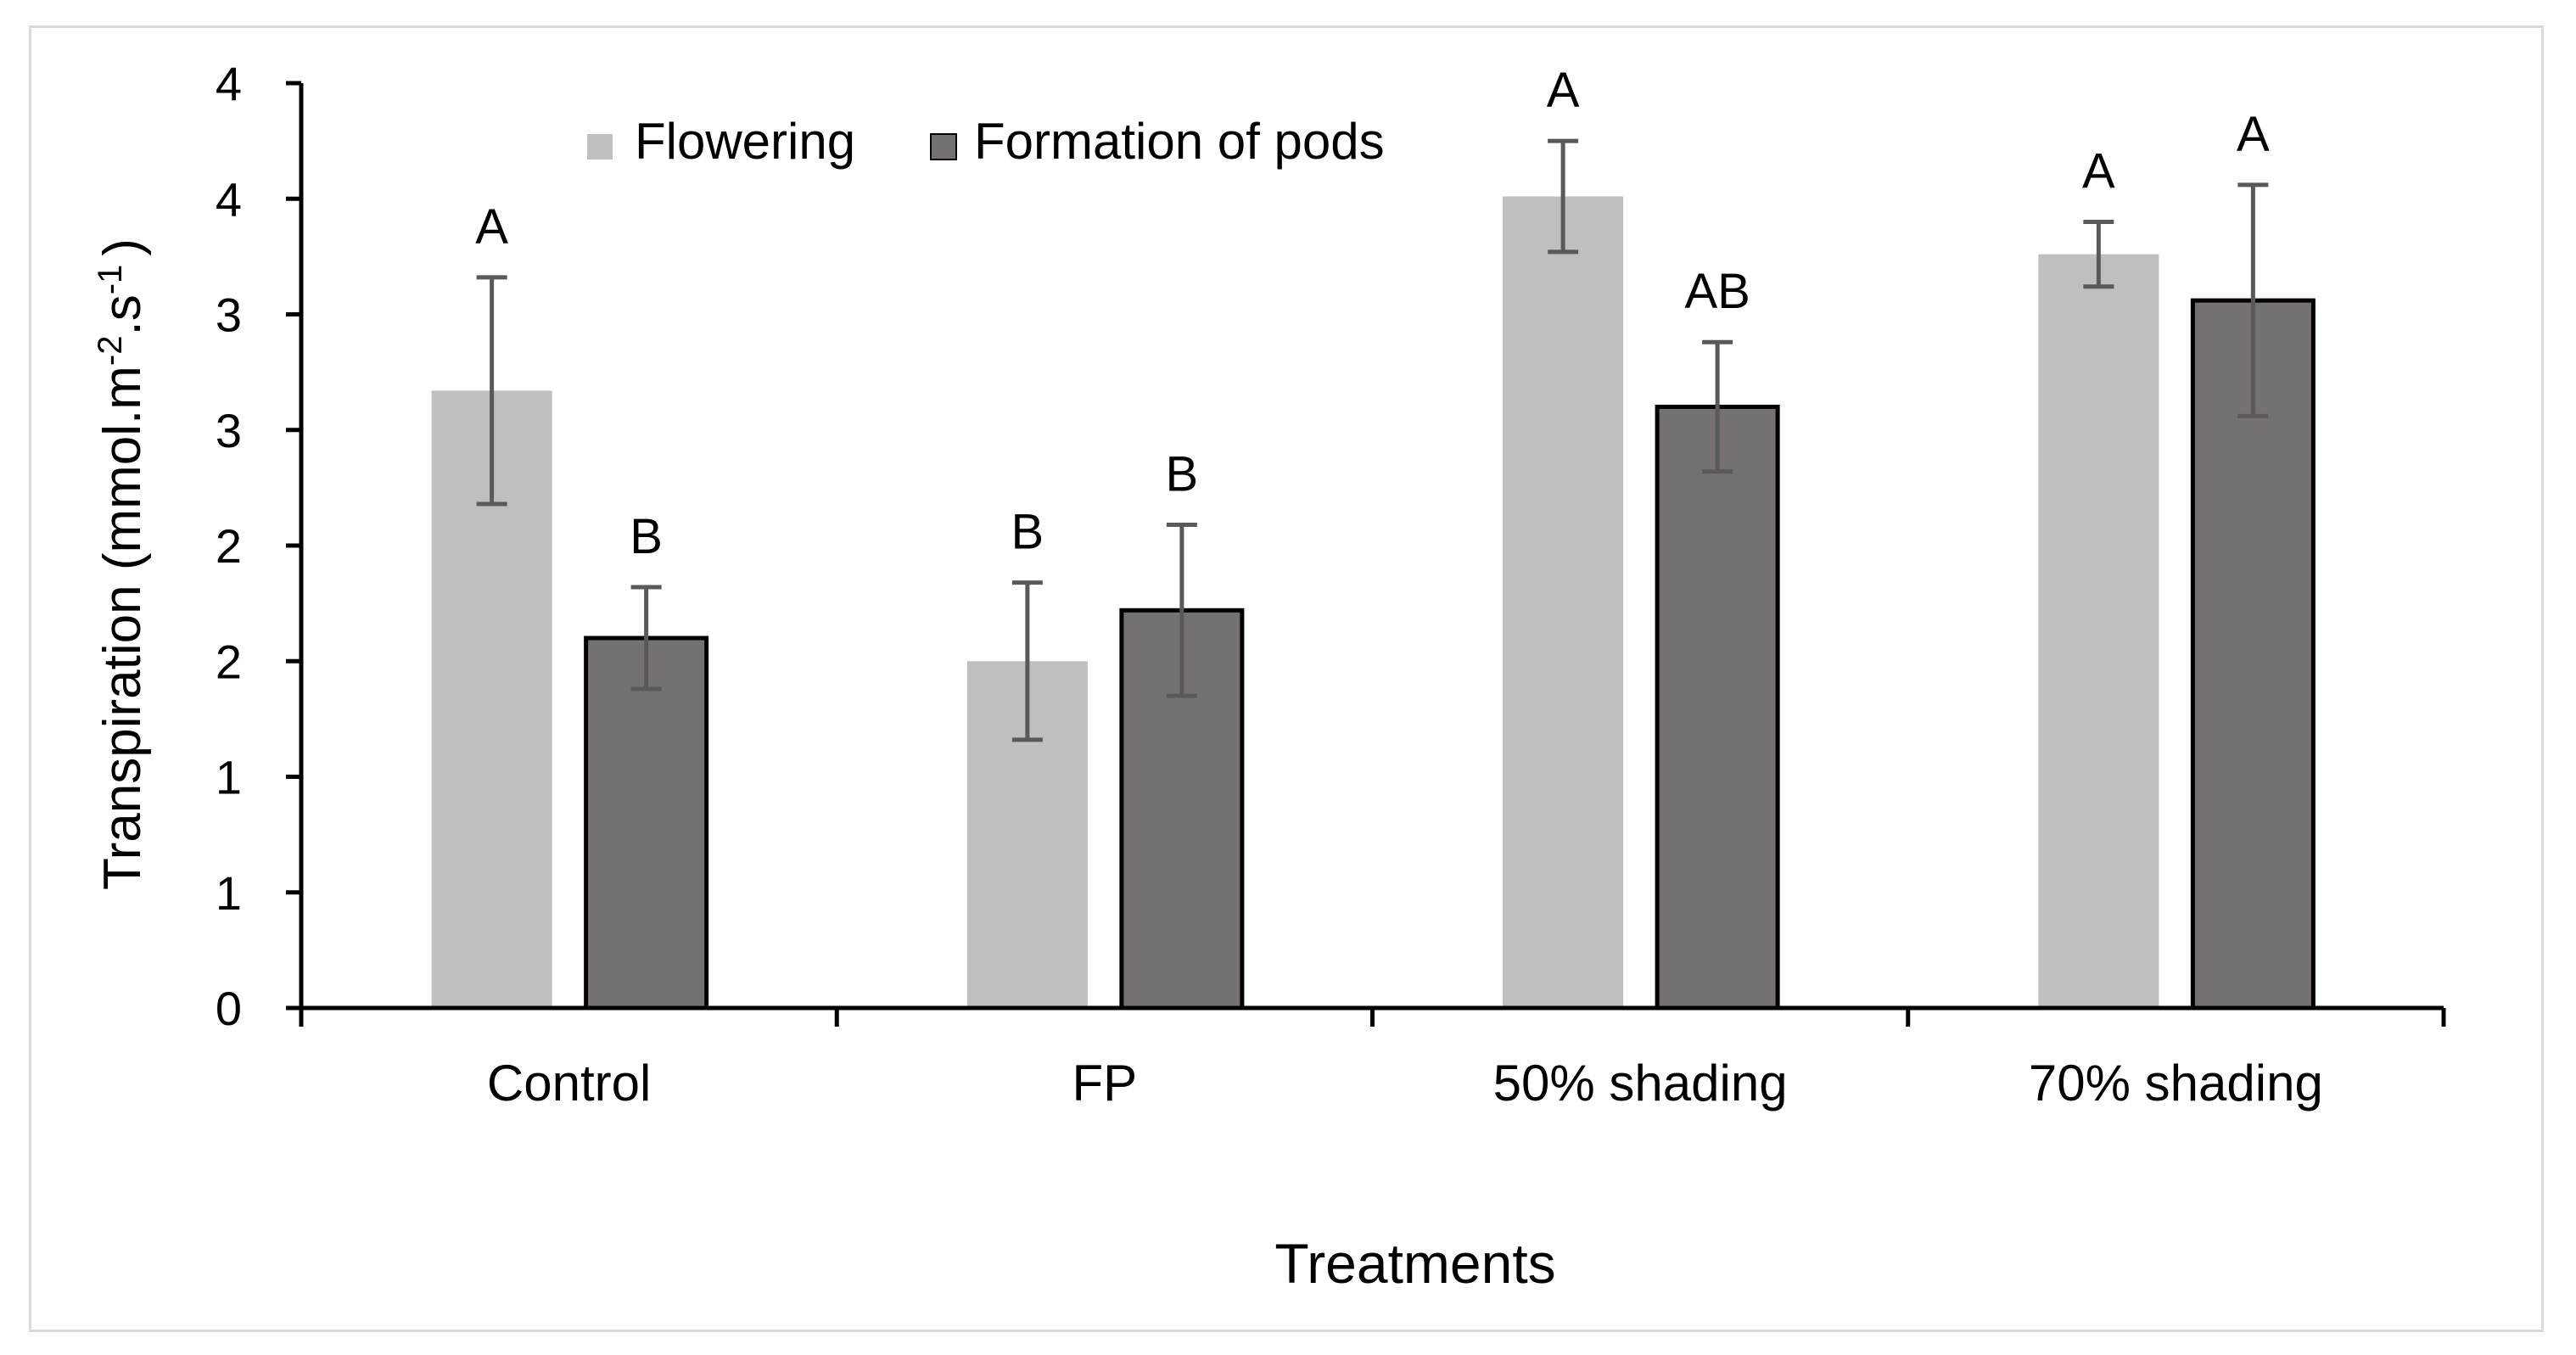 The height and width of the screenshot is (1355, 2576). I want to click on significance-letter-0-3: A, so click(2099, 171).